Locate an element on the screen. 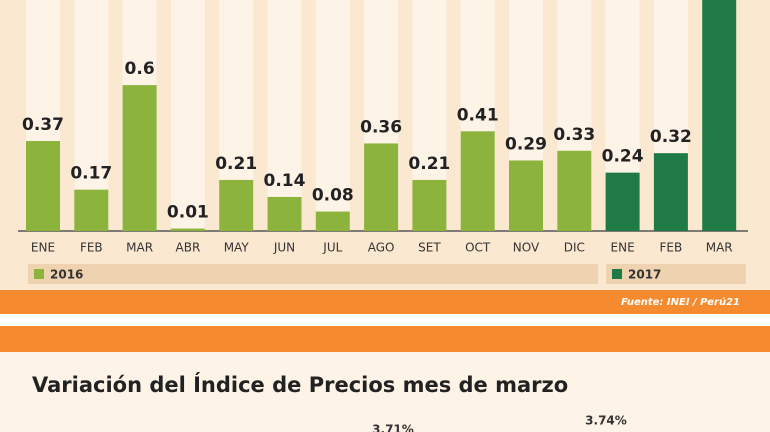  data-label: 0.24 is located at coordinates (623, 157).